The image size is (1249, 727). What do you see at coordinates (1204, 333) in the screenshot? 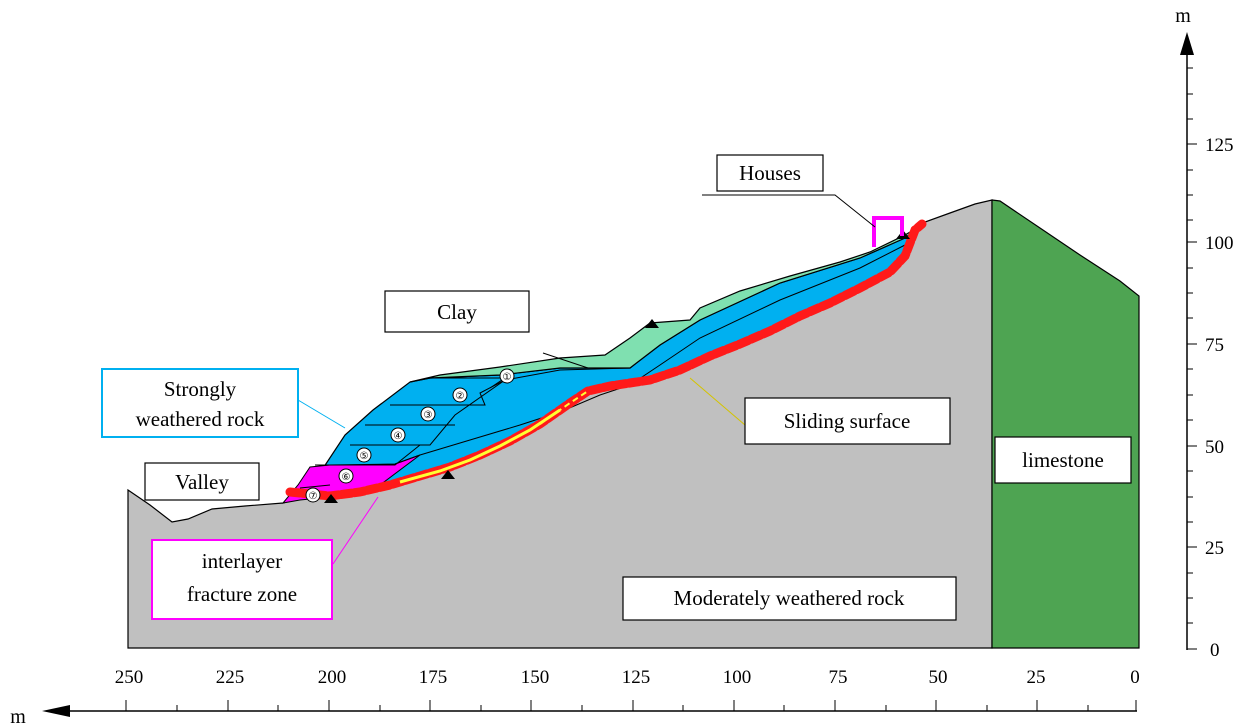
I see `y-axis: m 125 100 75 50 25 0` at bounding box center [1204, 333].